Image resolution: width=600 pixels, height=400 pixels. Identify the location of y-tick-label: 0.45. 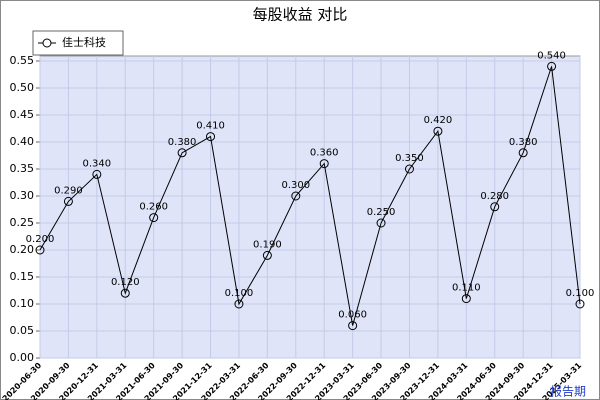
(22, 114).